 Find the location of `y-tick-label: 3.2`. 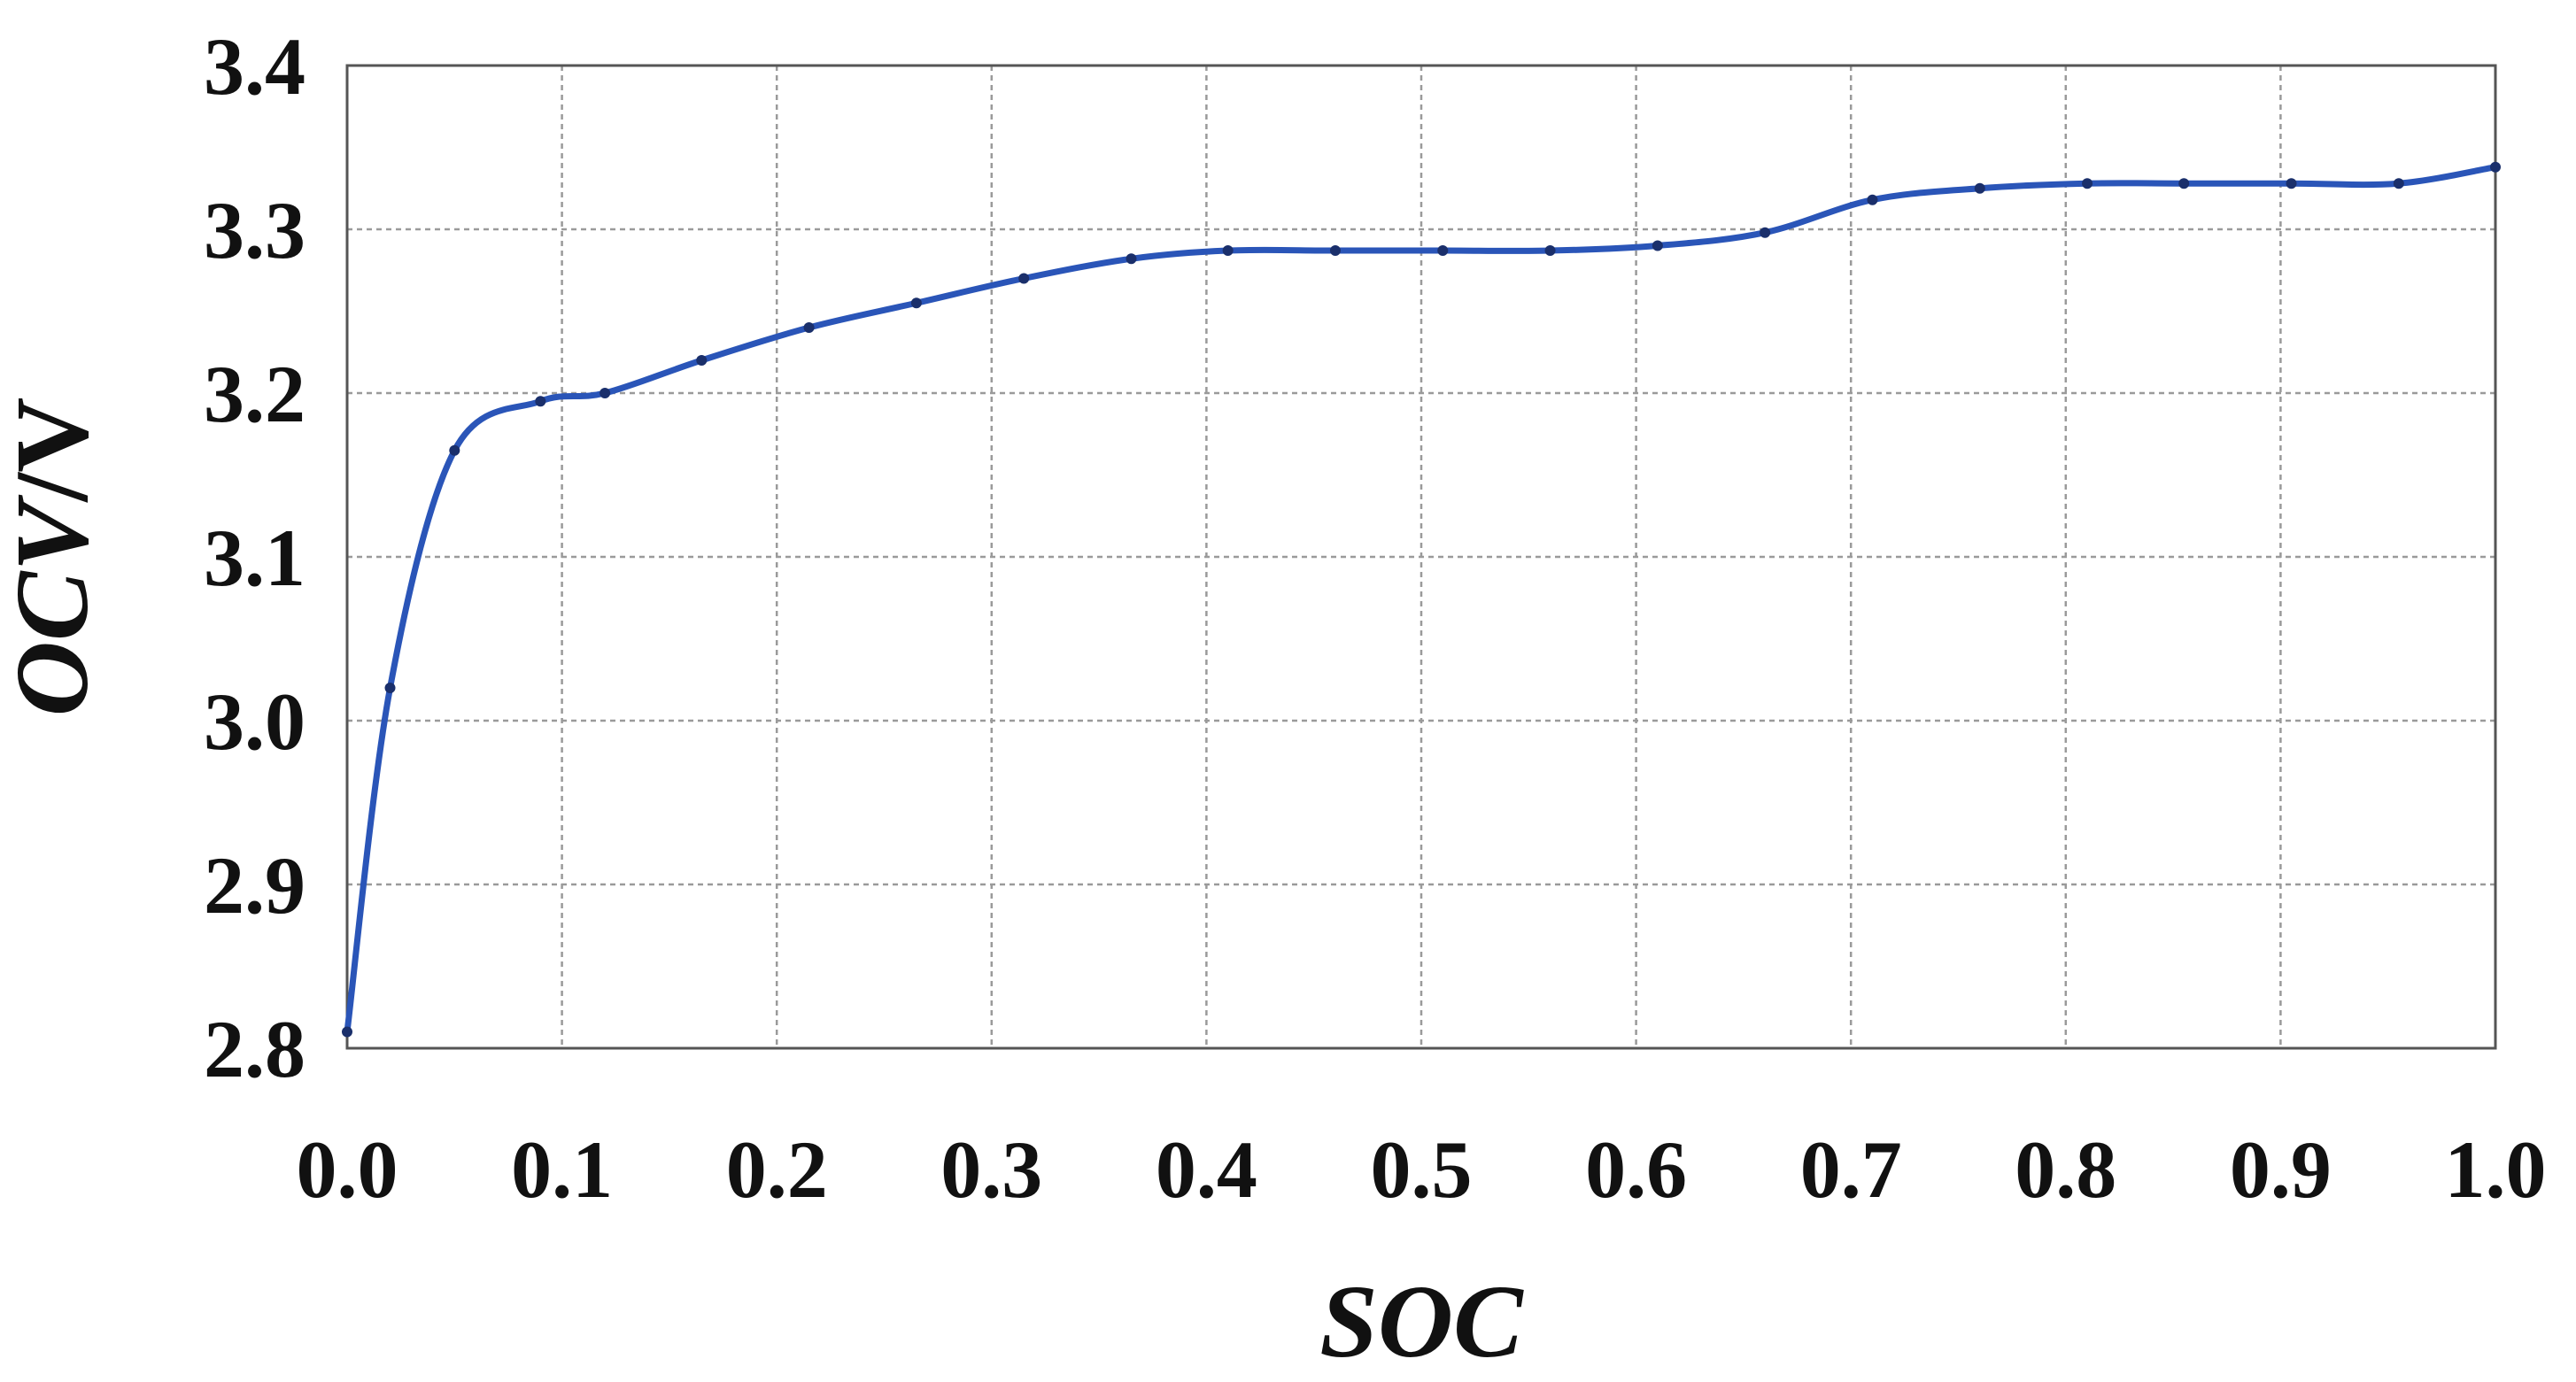

y-tick-label: 3.2 is located at coordinates (255, 394).